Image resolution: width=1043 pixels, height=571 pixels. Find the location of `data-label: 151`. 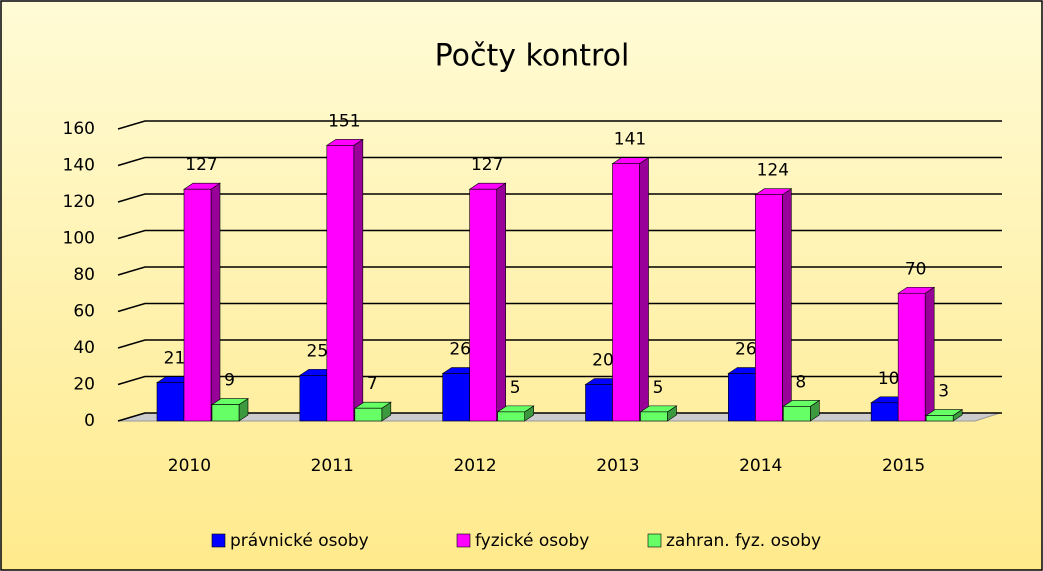

data-label: 151 is located at coordinates (344, 121).